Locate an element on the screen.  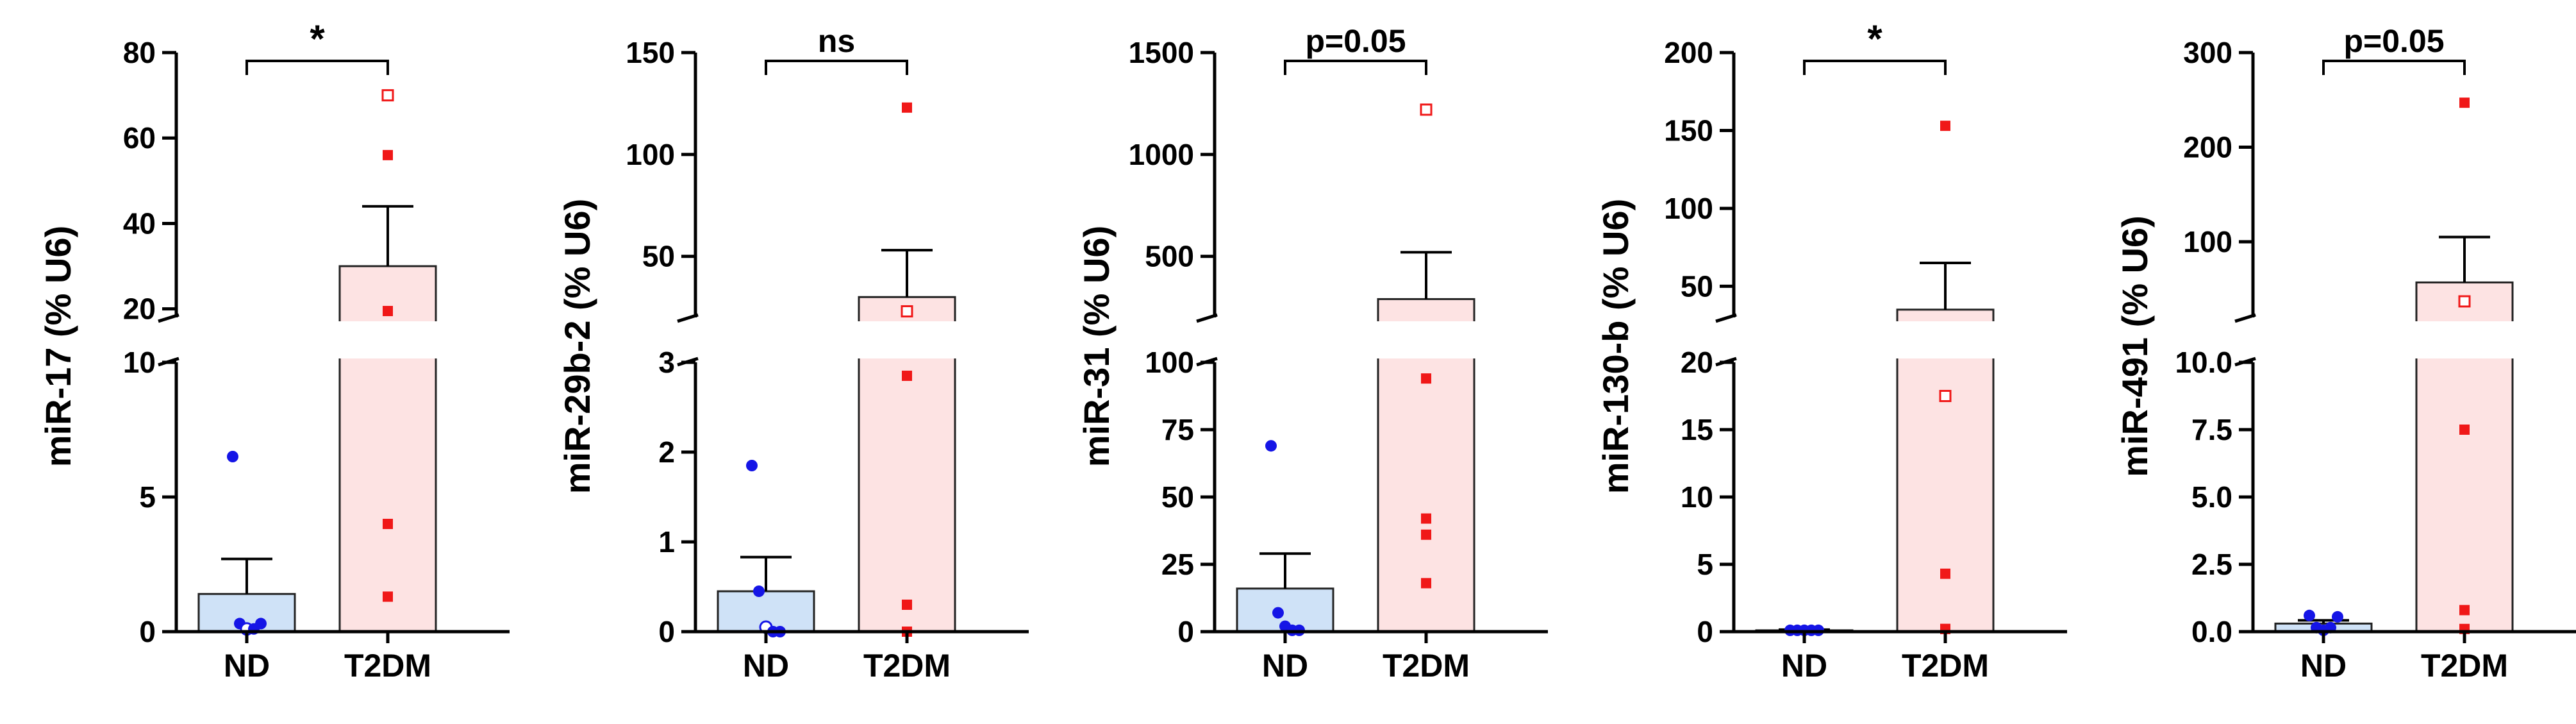
bar-t2dm is located at coordinates (388, 449).